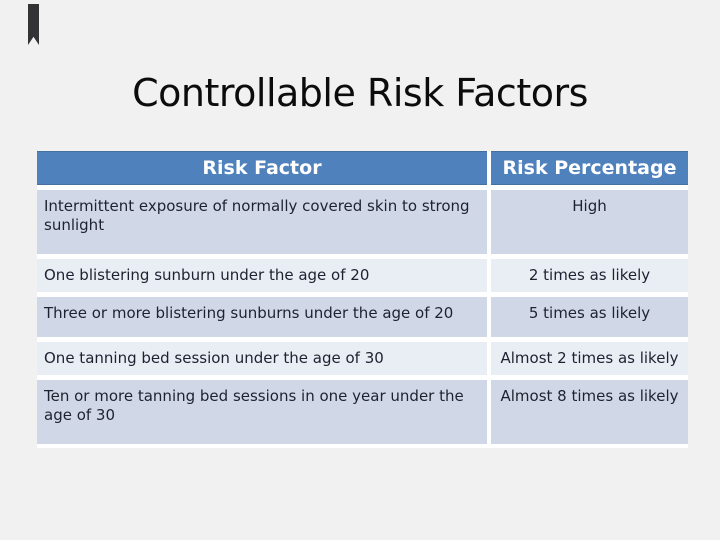  I want to click on risk-percentage-cell: 2 times as likely, so click(589, 275).